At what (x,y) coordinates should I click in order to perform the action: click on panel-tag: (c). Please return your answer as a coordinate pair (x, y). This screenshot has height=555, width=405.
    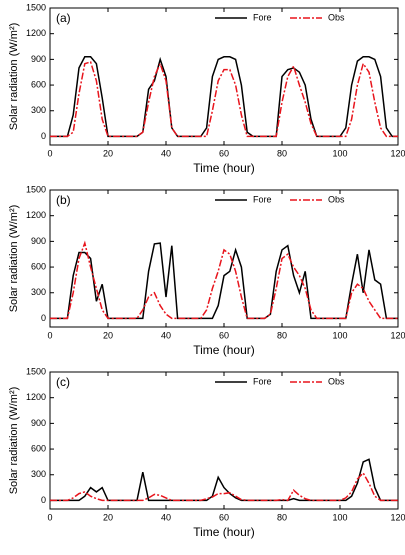
    Looking at the image, I should click on (63, 382).